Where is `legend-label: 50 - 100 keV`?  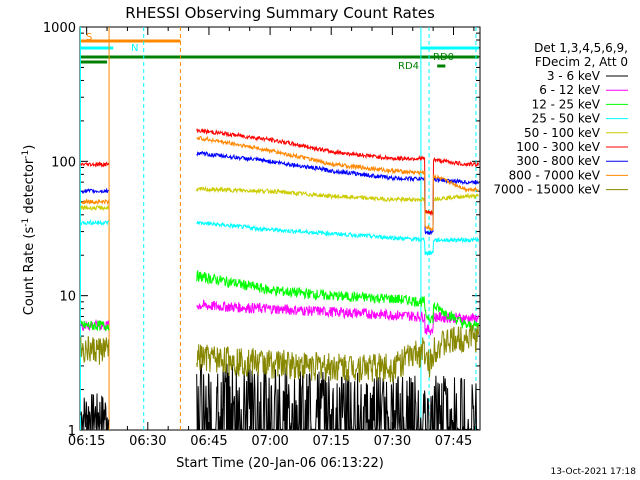 legend-label: 50 - 100 keV is located at coordinates (562, 133).